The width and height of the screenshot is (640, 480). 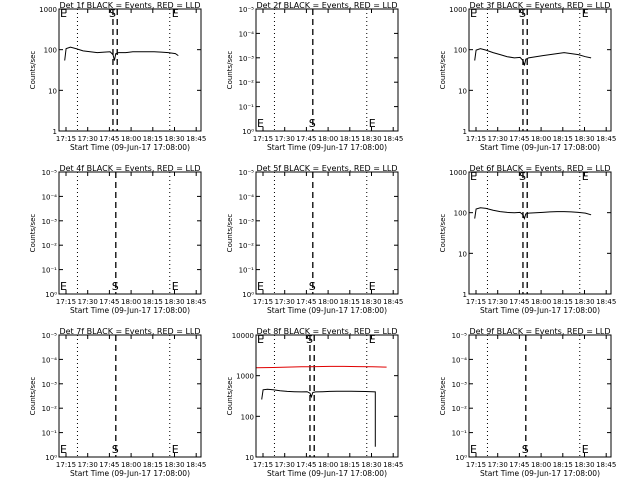 I want to click on y-tick-label: 10000, so click(x=243, y=336).